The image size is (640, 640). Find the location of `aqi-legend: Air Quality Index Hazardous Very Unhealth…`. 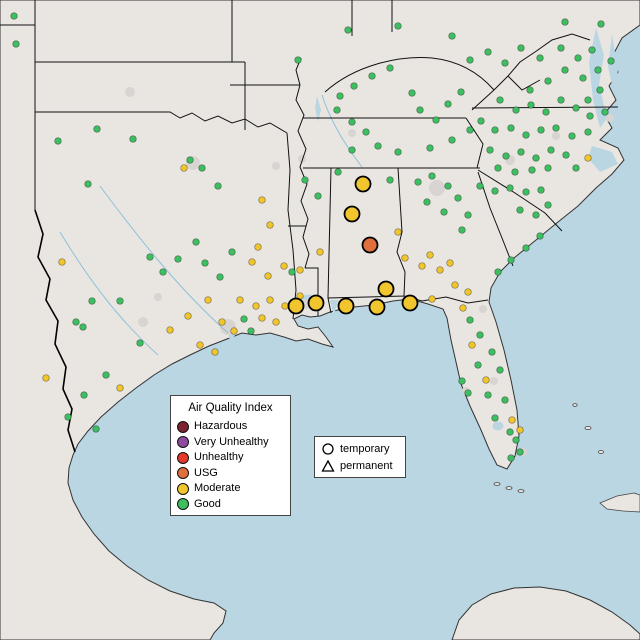

aqi-legend: Air Quality Index Hazardous Very Unhealth… is located at coordinates (230, 455).